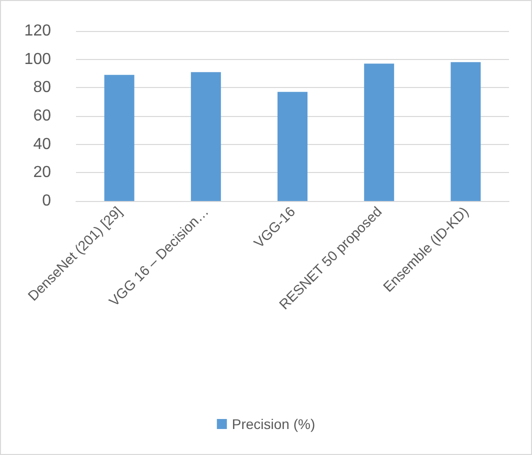  I want to click on legend-label: Precision (%), so click(274, 424).